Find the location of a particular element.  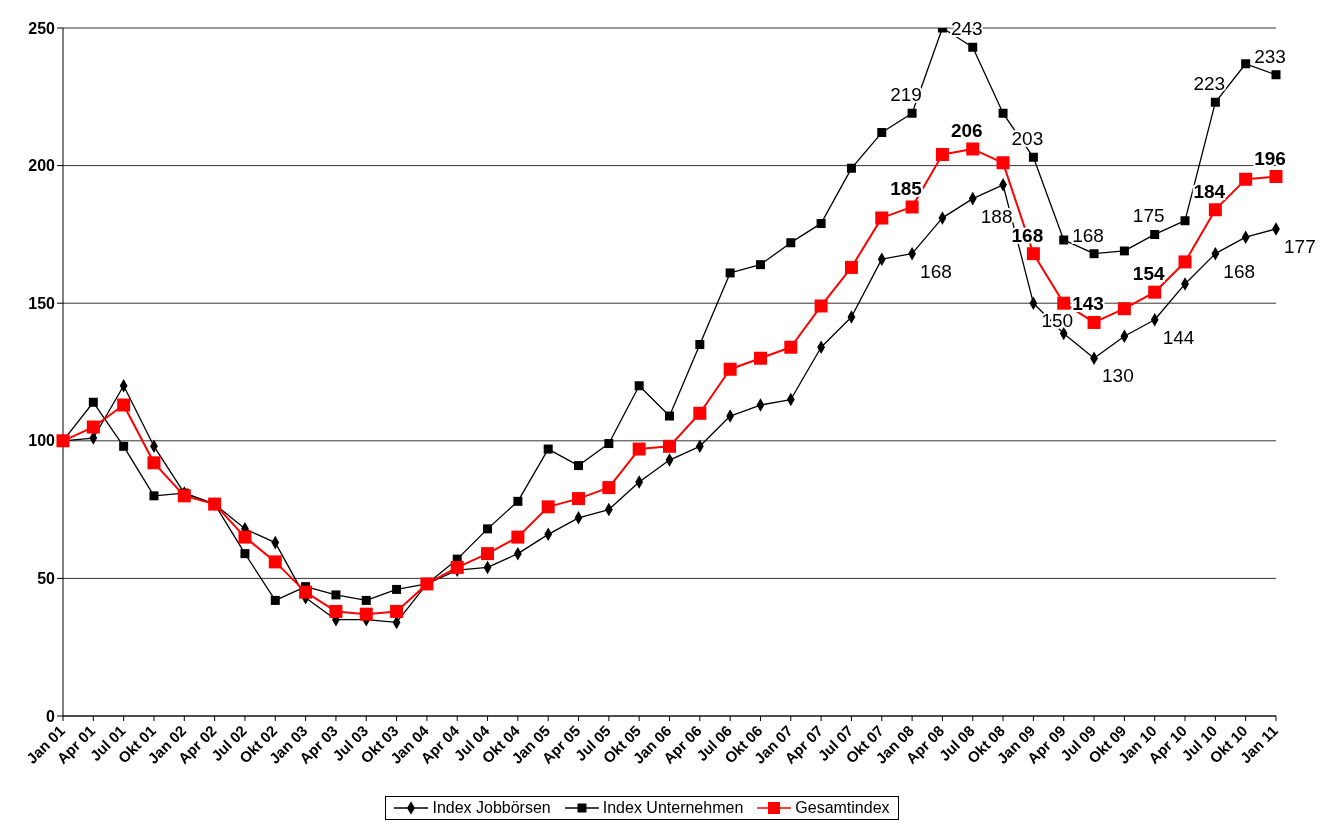

legend-label: Index Unternehmen is located at coordinates (672, 808).